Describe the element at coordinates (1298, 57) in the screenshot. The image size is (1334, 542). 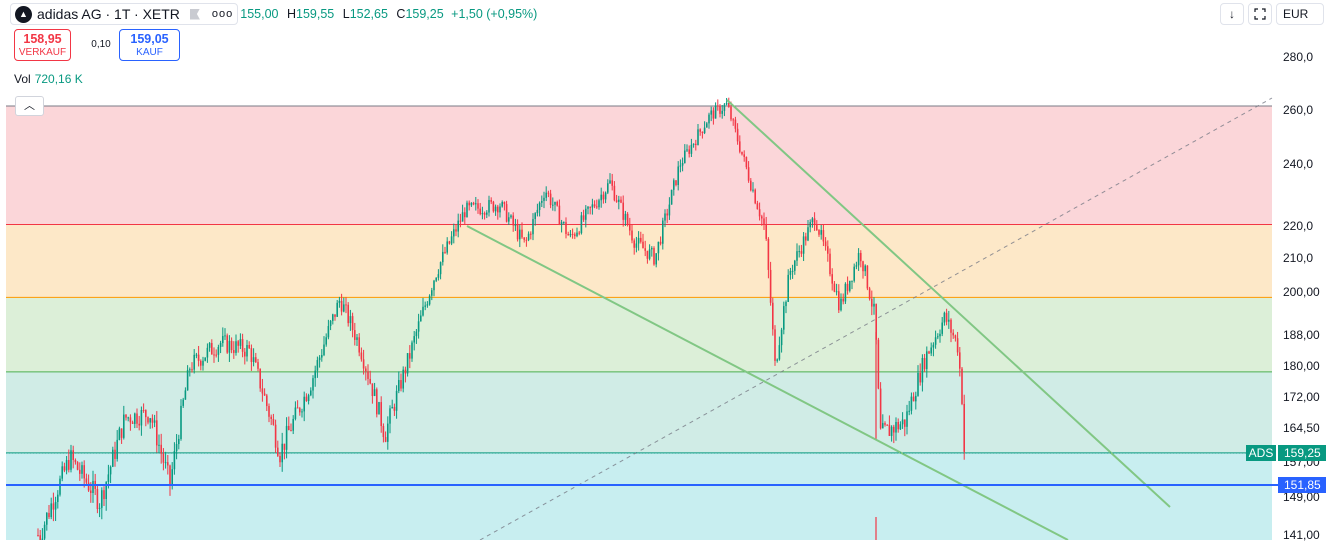
I see `price-axis-label: 280,0` at that location.